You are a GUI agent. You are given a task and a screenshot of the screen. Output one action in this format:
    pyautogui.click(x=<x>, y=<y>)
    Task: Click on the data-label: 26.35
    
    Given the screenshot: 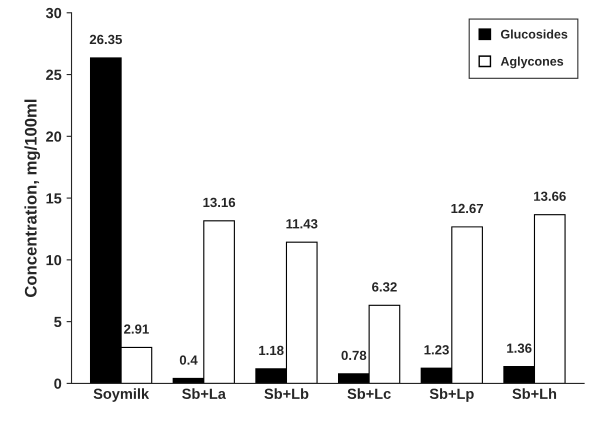 What is the action you would take?
    pyautogui.click(x=106, y=39)
    